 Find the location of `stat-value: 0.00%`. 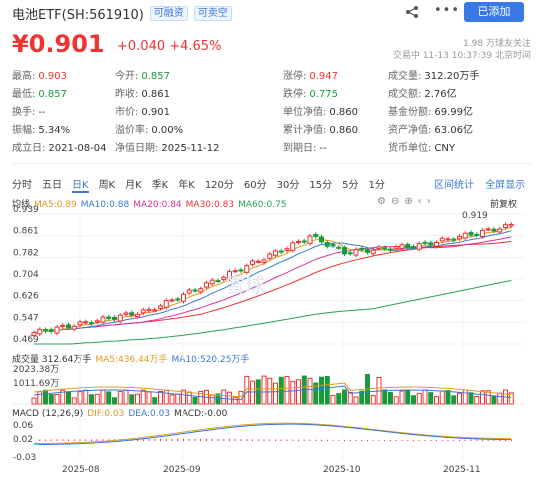

stat-value: 0.00% is located at coordinates (167, 130).